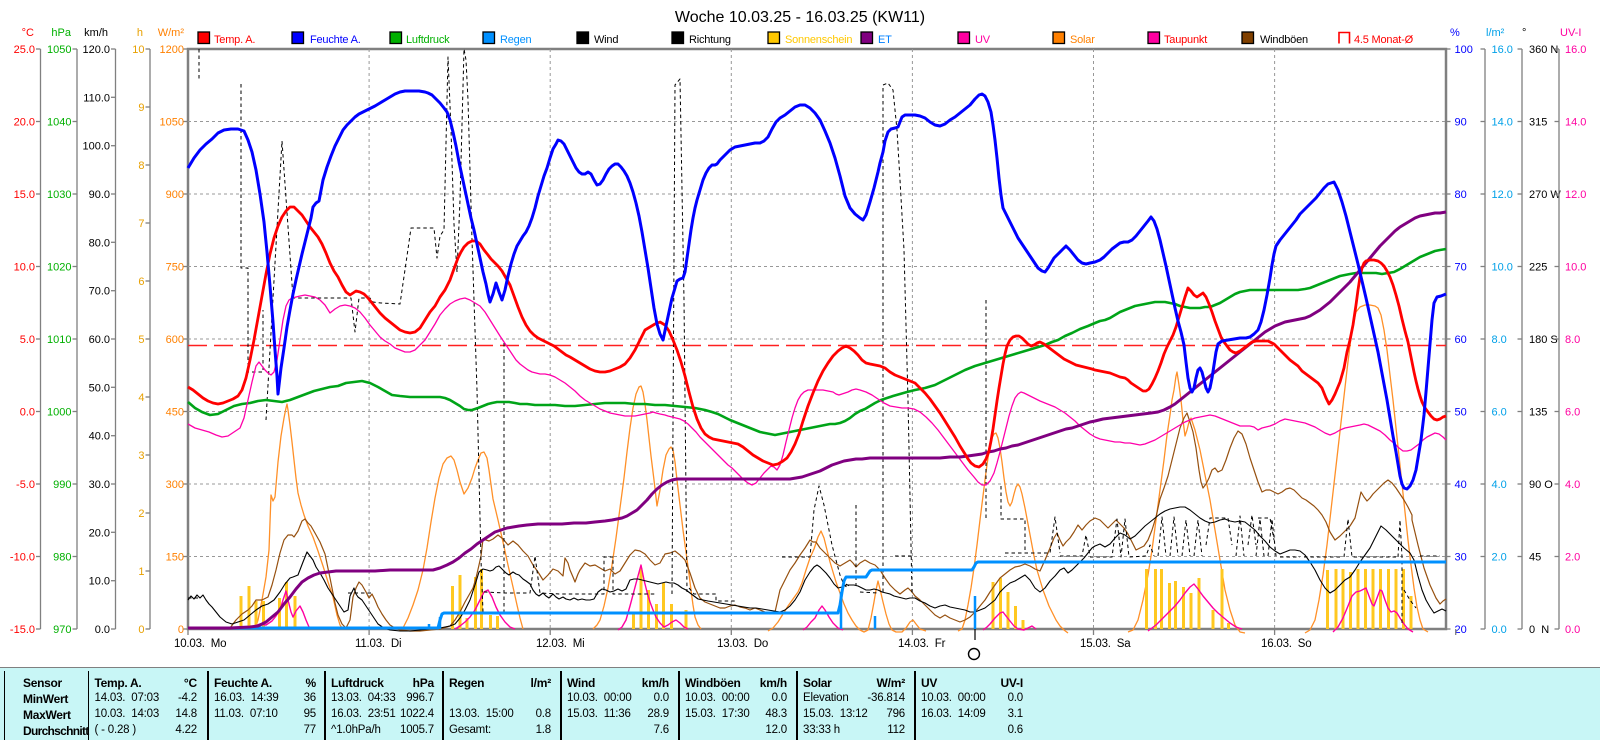 This screenshot has width=1600, height=740. What do you see at coordinates (1461, 340) in the screenshot?
I see `svg-text: 60` at bounding box center [1461, 340].